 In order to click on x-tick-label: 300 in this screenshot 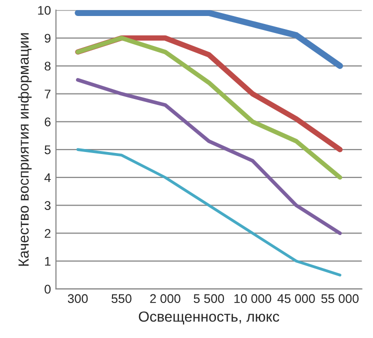, I will do `click(78, 299)`.